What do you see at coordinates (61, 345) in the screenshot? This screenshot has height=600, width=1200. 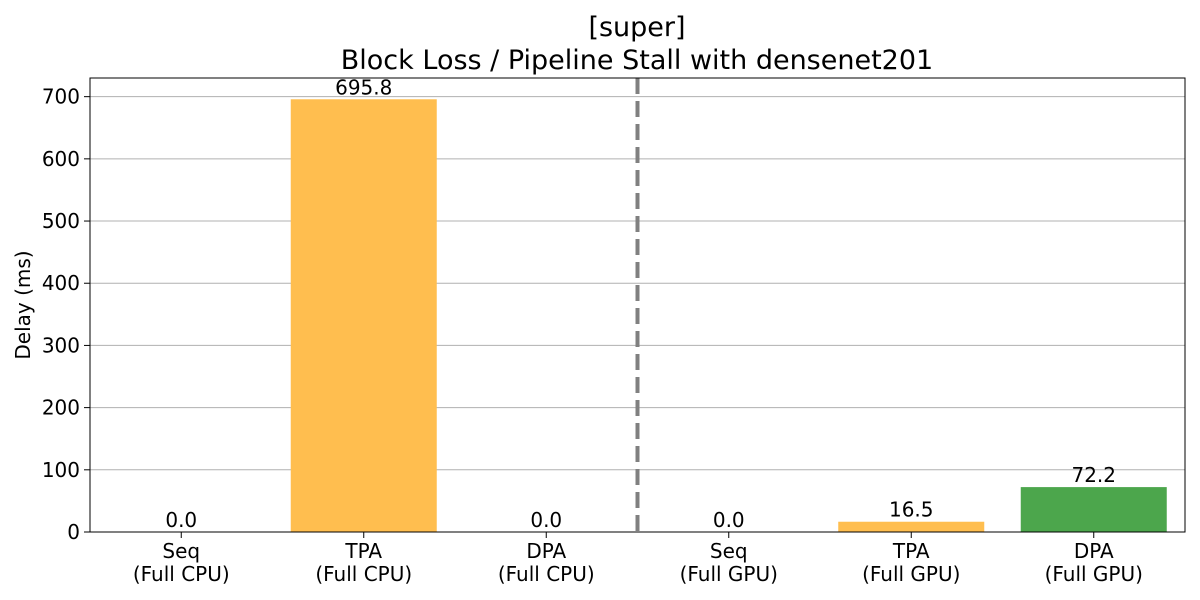 I see `y-tick-label: 300` at bounding box center [61, 345].